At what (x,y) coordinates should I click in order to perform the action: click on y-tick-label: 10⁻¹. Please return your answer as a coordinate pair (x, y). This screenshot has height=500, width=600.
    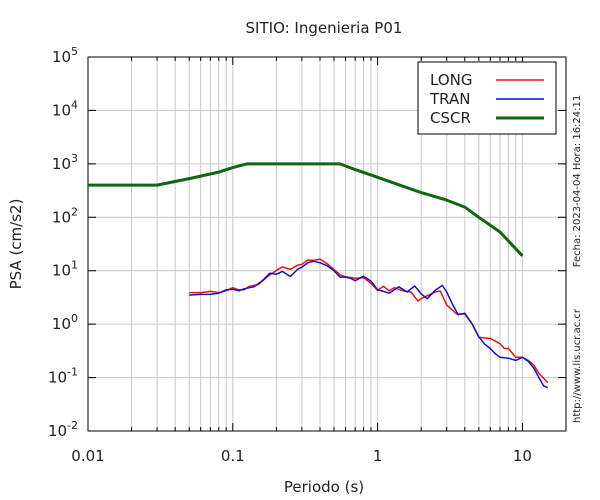
    Looking at the image, I should click on (63, 376).